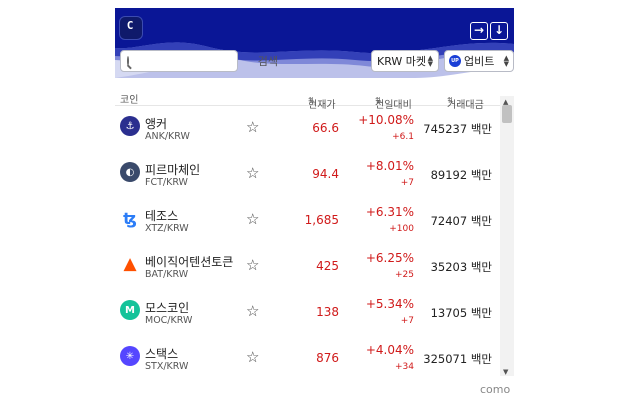 The image size is (640, 400). I want to click on current-price: 425, so click(327, 266).